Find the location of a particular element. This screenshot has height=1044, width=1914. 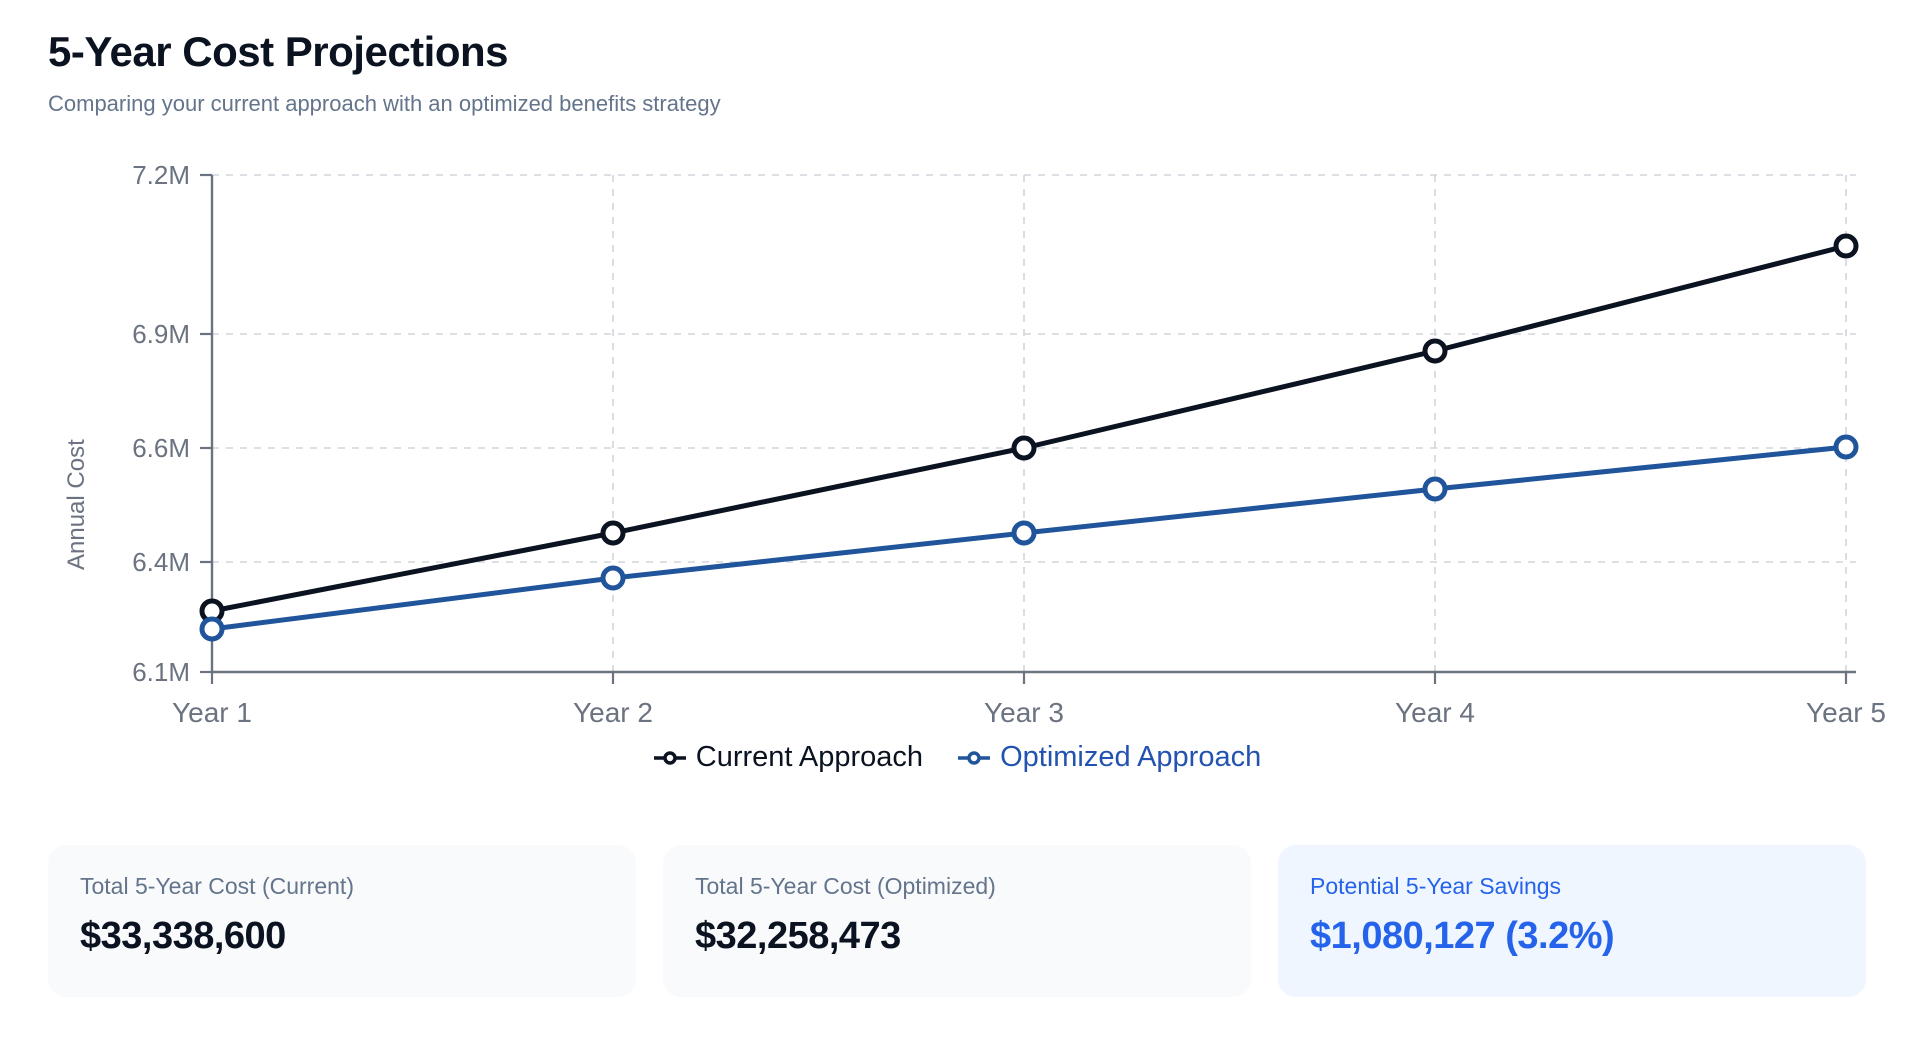

x-tick-label-year-3: Year 3 is located at coordinates (1024, 712).